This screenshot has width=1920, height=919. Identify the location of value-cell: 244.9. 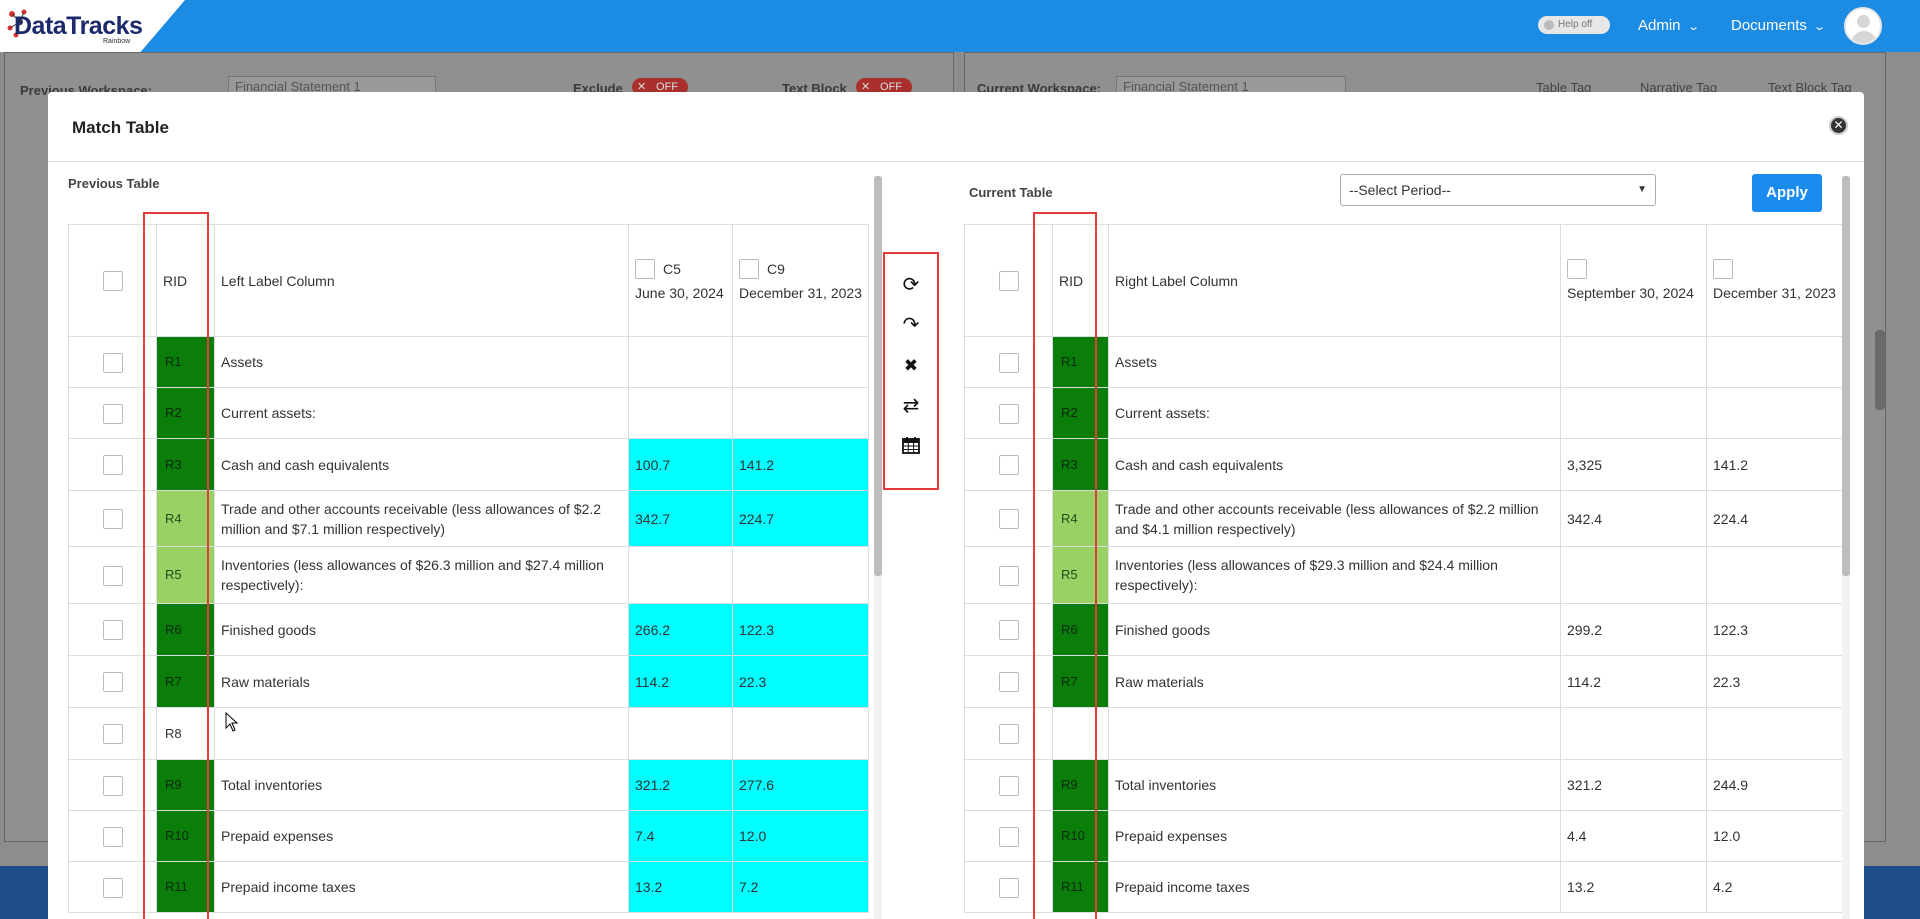
(1775, 785).